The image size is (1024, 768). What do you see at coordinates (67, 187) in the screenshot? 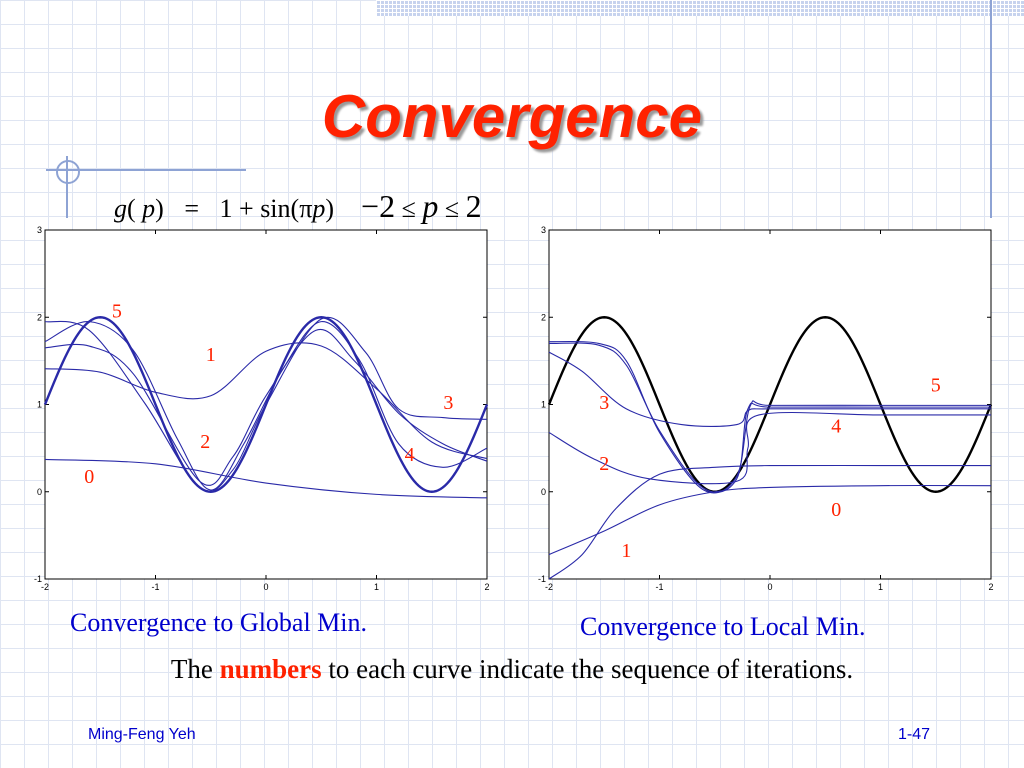
I see `decor-vertical-line` at bounding box center [67, 187].